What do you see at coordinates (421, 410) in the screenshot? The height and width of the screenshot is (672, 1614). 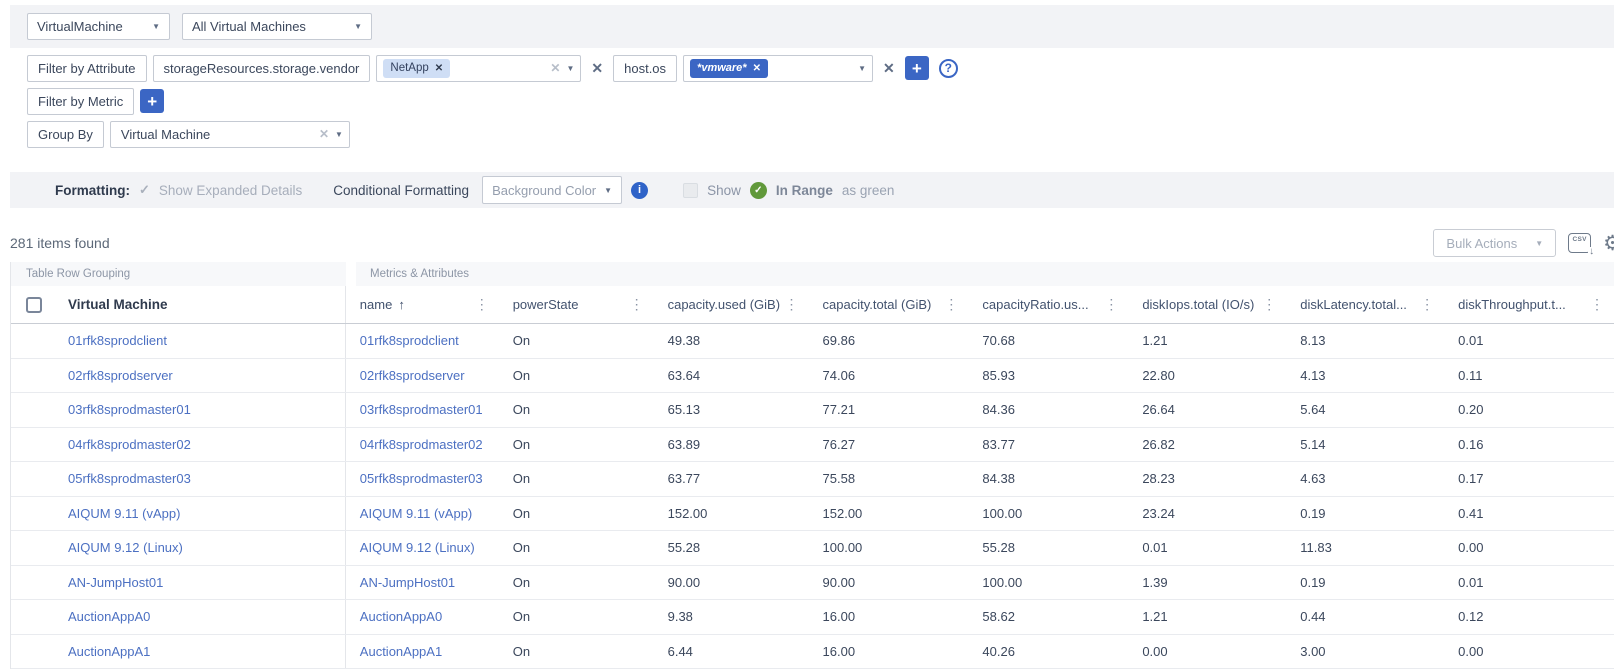 I see `vm-name-link: 03rfk8sprodmaster01` at bounding box center [421, 410].